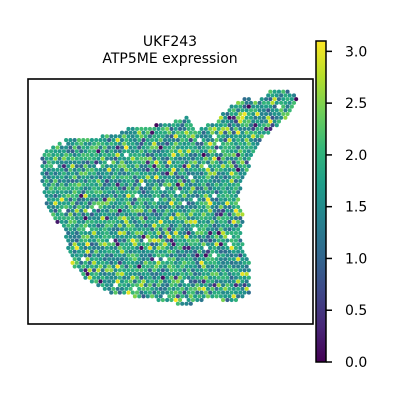  I want to click on colorbar-gradient, so click(321, 201).